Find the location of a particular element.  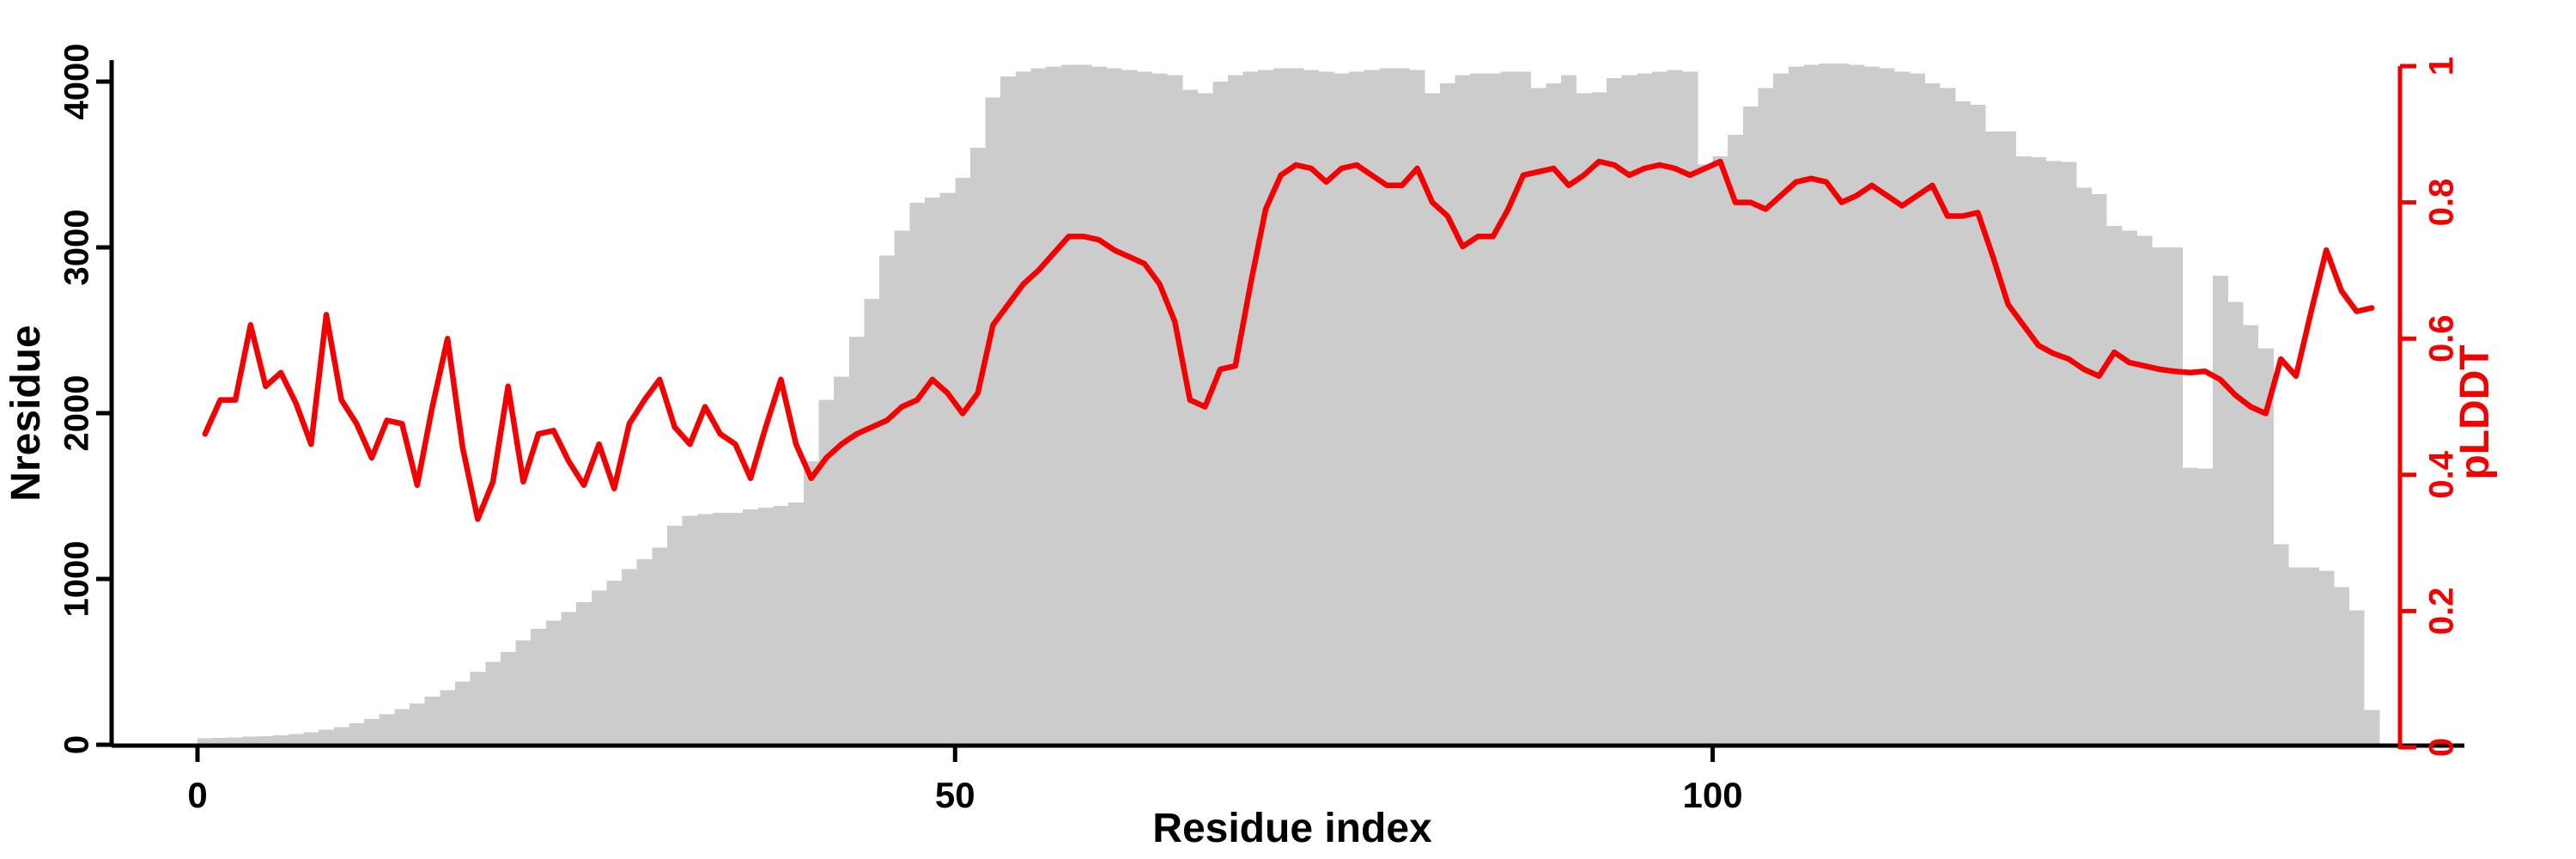

y-left-ticks: 0 1000 2000 3000 4000 is located at coordinates (85, 399).